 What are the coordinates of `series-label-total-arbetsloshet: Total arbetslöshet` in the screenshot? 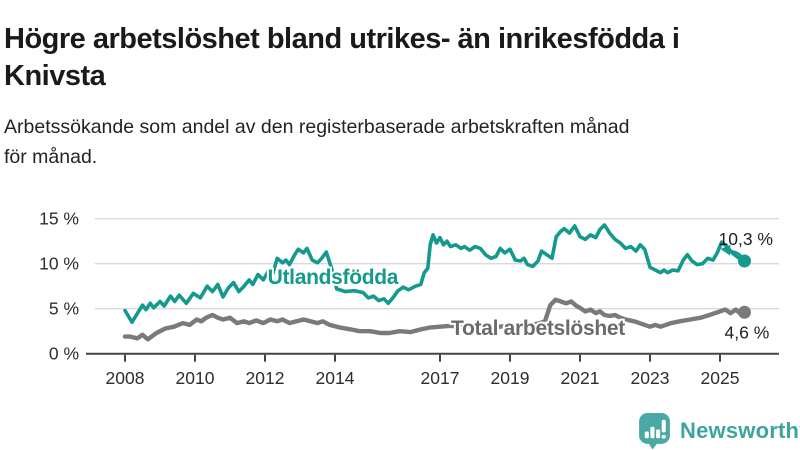 It's located at (538, 328).